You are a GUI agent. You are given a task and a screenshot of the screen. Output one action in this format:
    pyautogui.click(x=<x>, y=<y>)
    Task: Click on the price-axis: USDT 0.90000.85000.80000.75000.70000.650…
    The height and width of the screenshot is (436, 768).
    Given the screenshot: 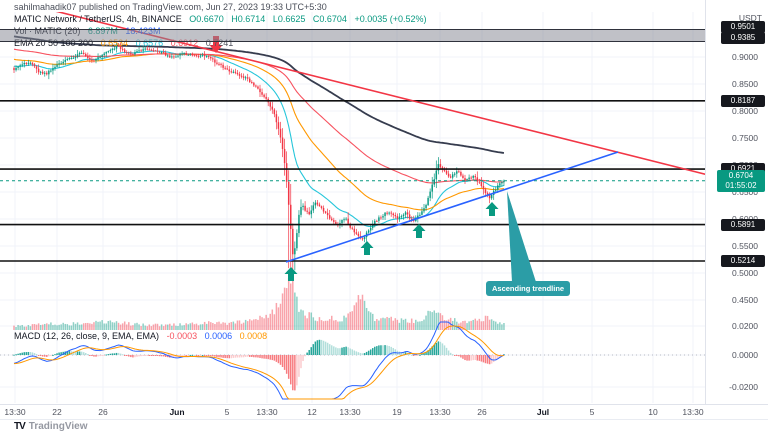 What is the action you would take?
    pyautogui.click(x=736, y=202)
    